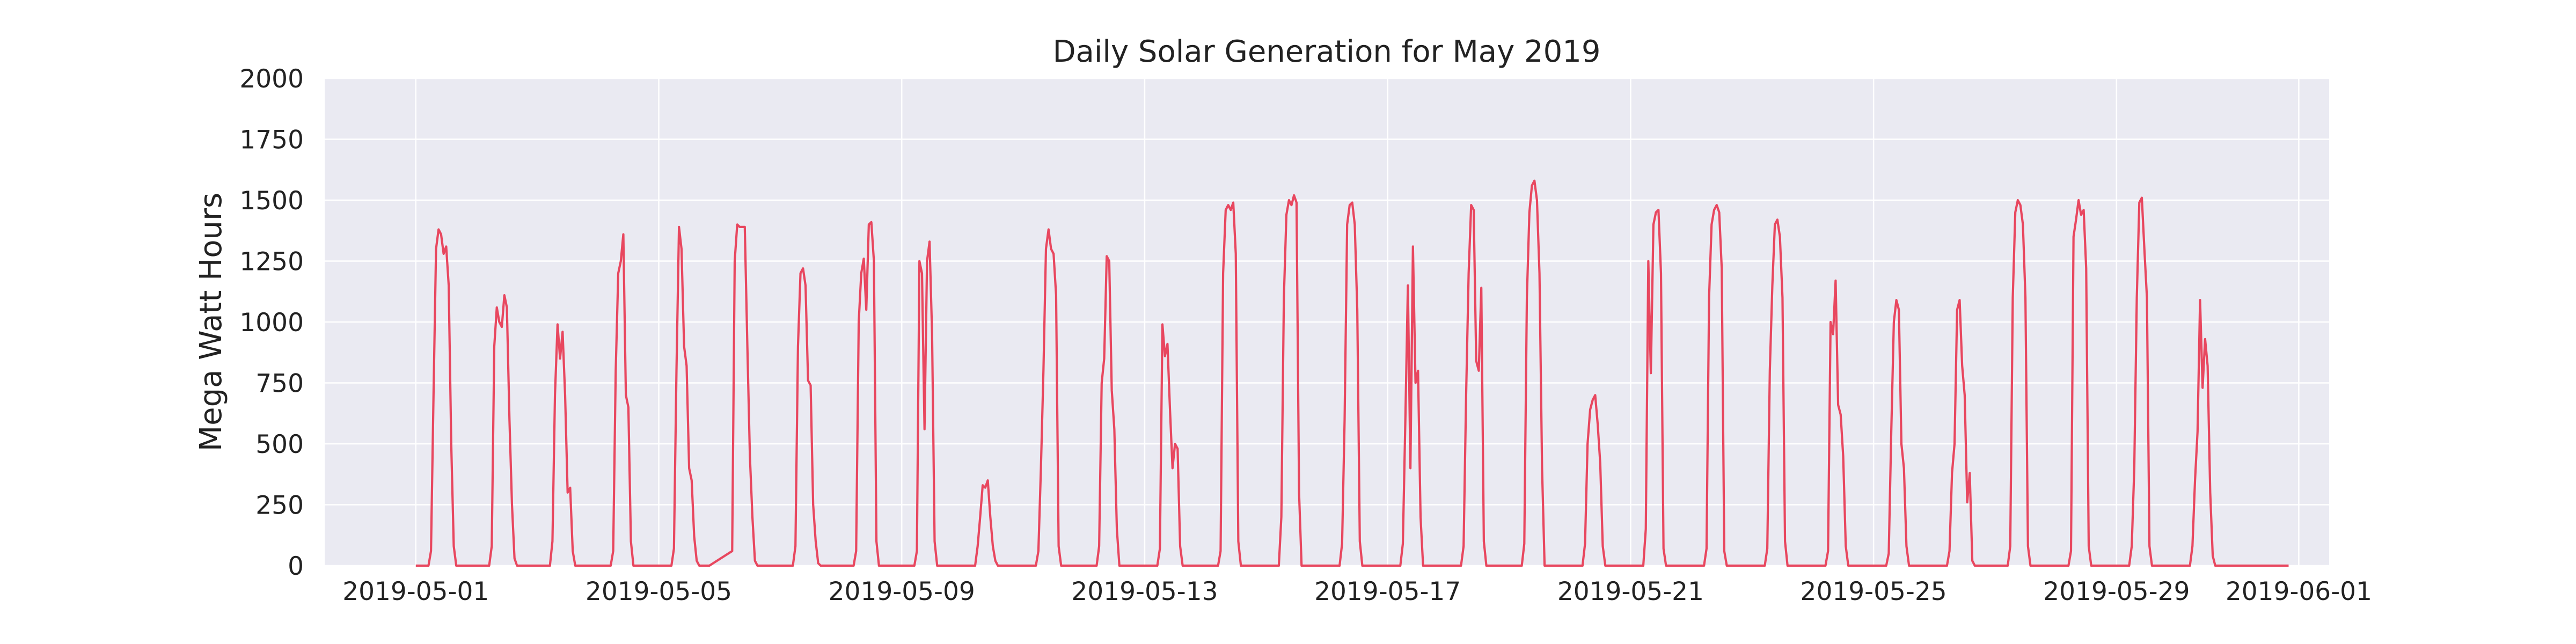 This screenshot has height=644, width=2576. What do you see at coordinates (2299, 591) in the screenshot?
I see `x-tick-label: 2019-06-01` at bounding box center [2299, 591].